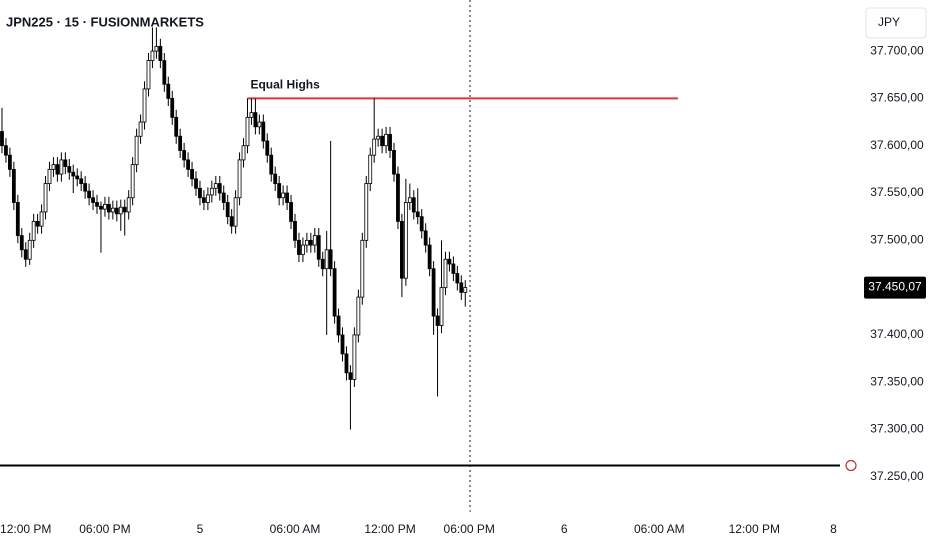  I want to click on y-tick-label: 37.500,00, so click(897, 240).